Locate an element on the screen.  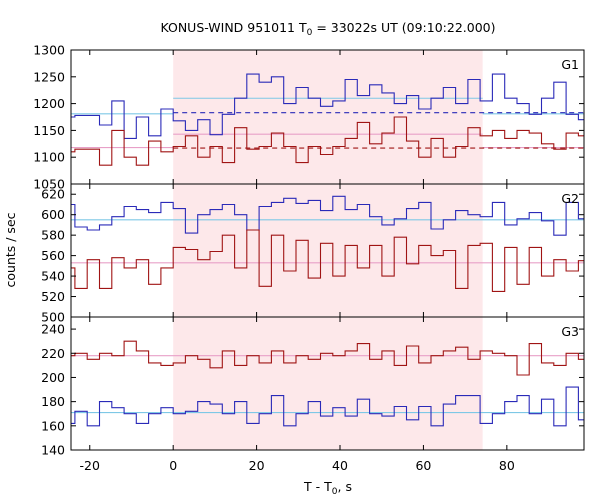
y-tick-label: 580 is located at coordinates (53, 235).